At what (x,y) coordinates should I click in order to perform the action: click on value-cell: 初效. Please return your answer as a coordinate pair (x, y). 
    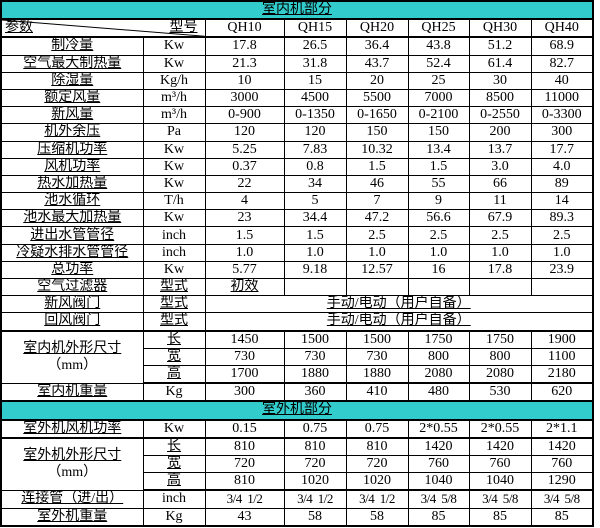
    Looking at the image, I should click on (244, 287).